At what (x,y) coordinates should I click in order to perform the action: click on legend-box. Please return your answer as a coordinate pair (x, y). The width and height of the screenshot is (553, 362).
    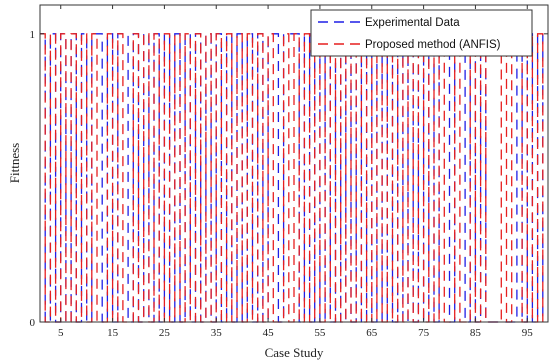
    Looking at the image, I should click on (421, 33).